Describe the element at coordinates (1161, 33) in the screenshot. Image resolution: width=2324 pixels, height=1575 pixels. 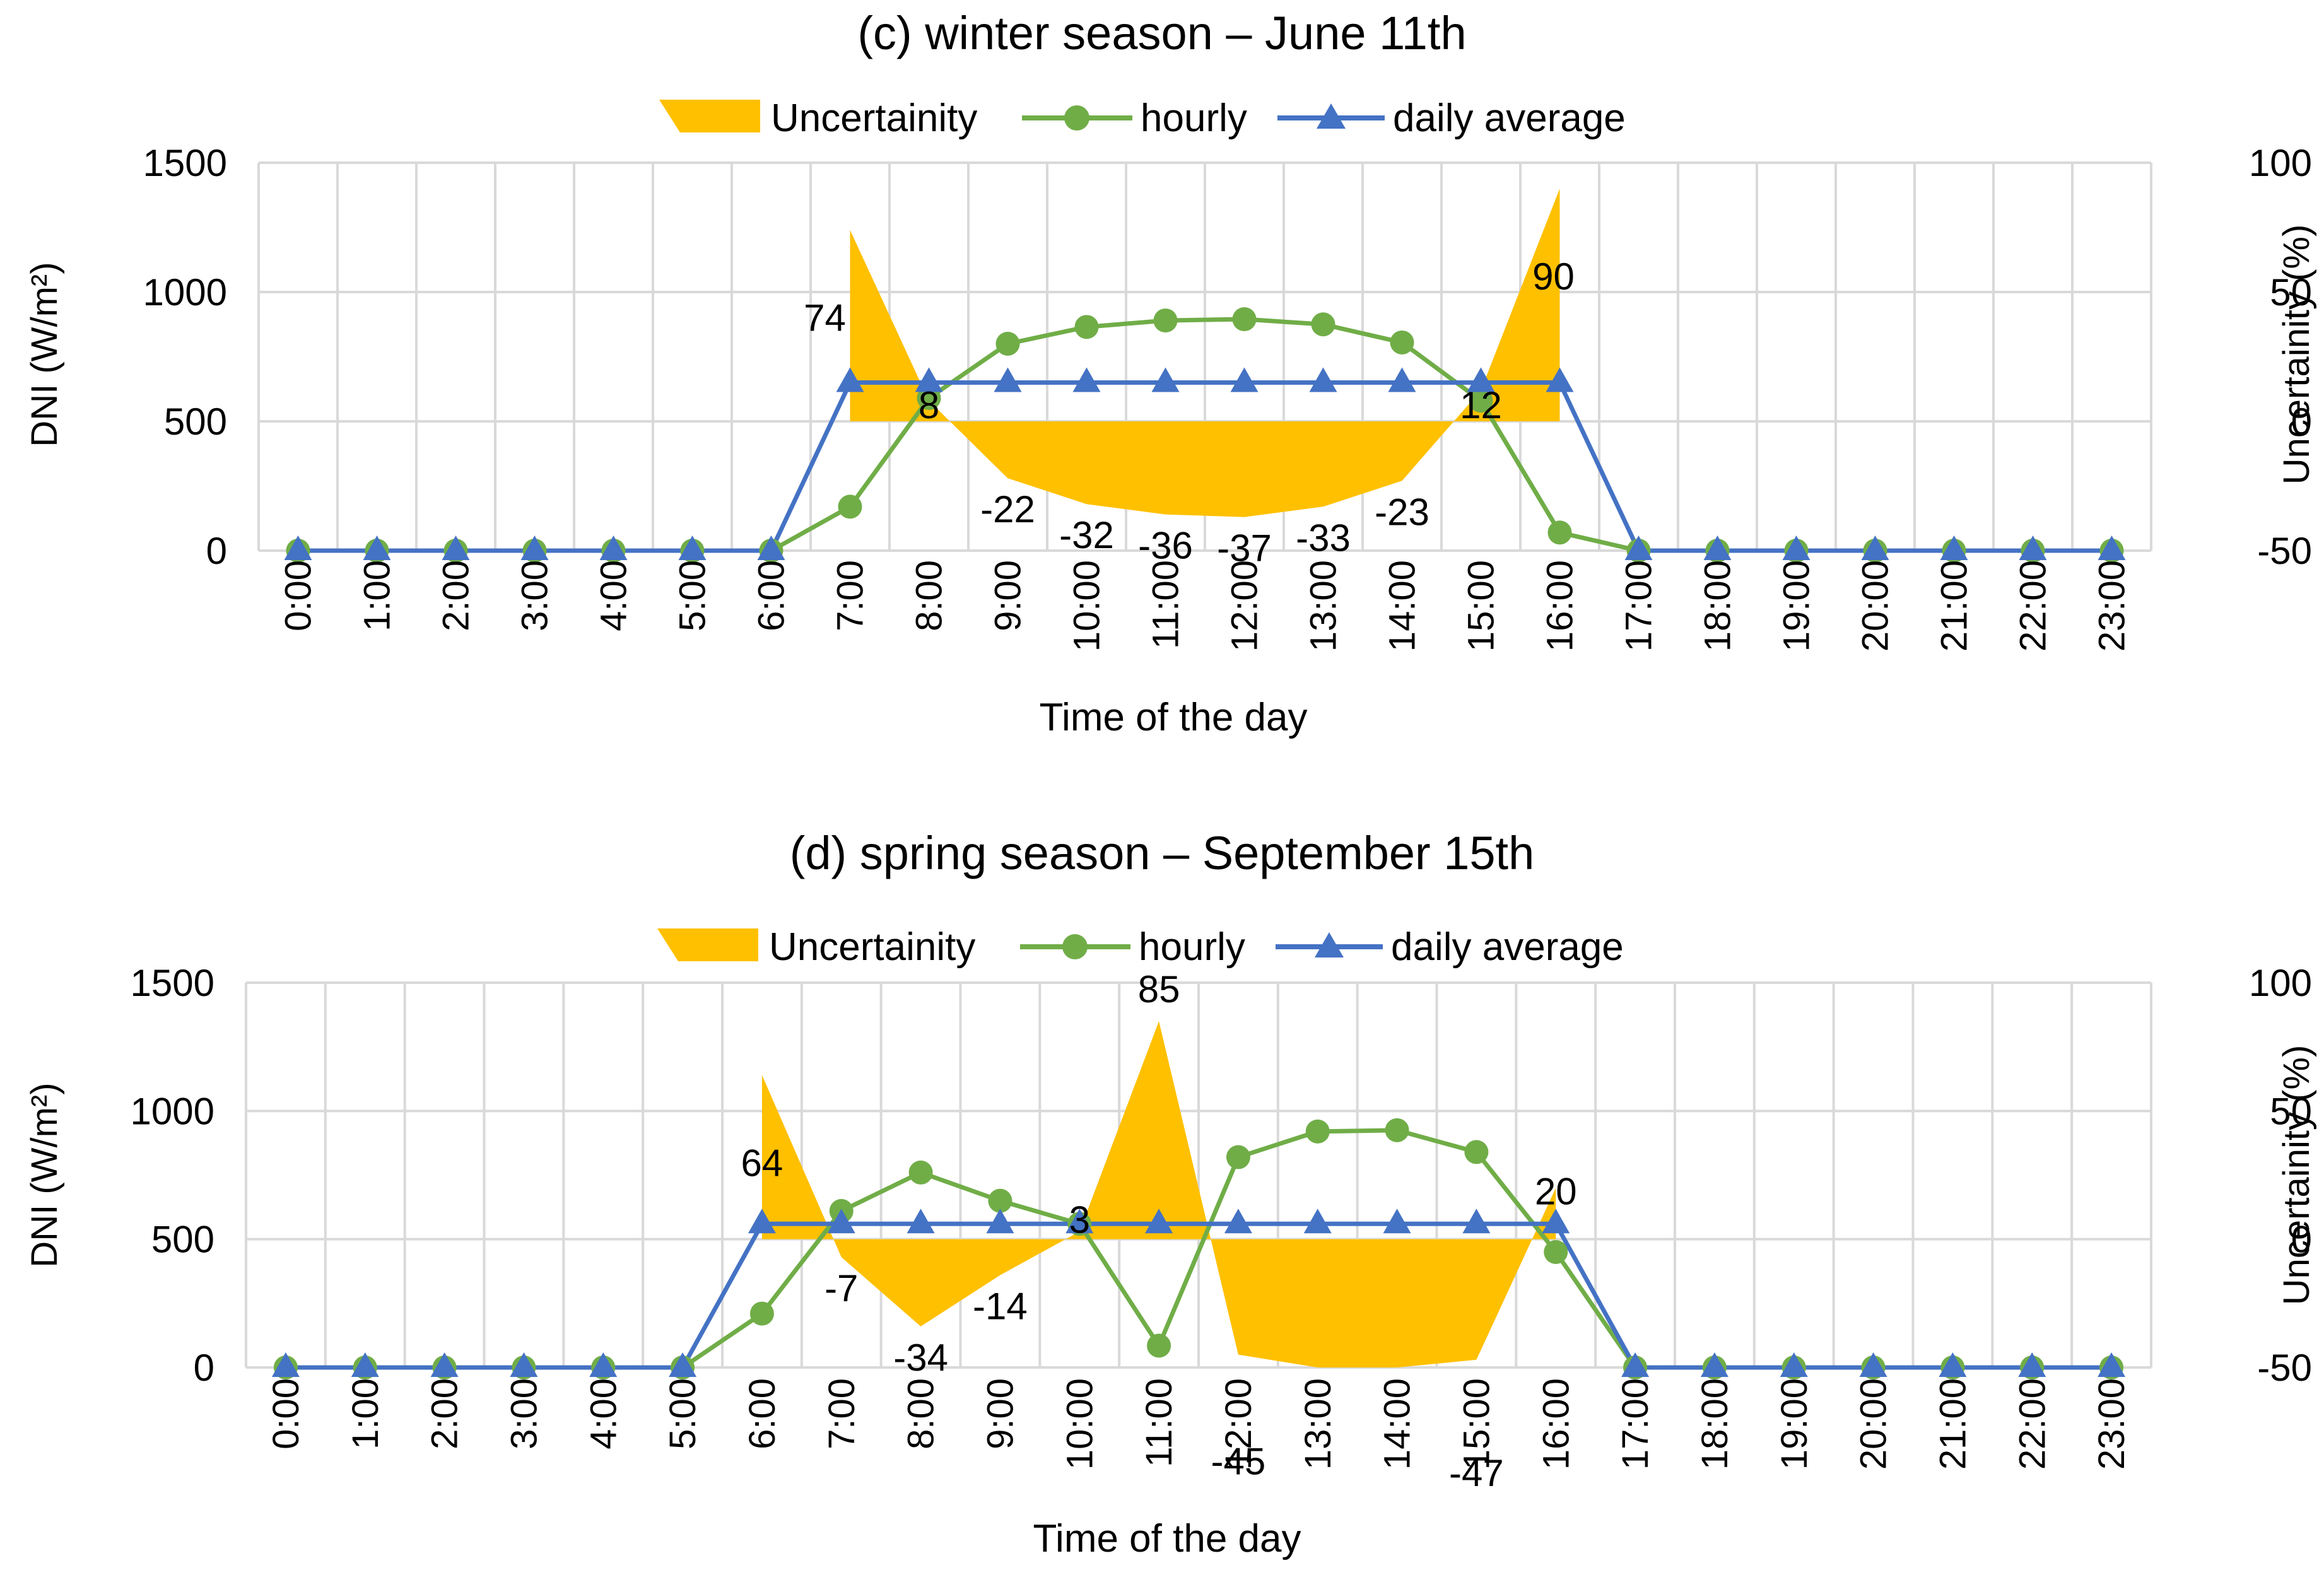
I see `chart-c-title: (c) winter season – June 11th` at that location.